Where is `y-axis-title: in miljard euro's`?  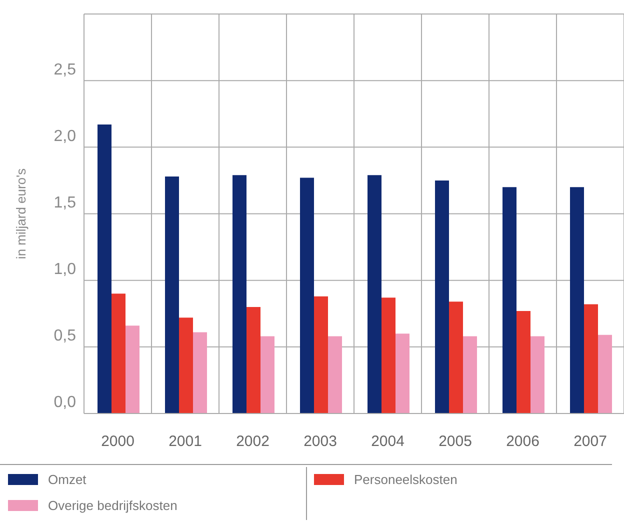 y-axis-title: in miljard euro's is located at coordinates (21, 214).